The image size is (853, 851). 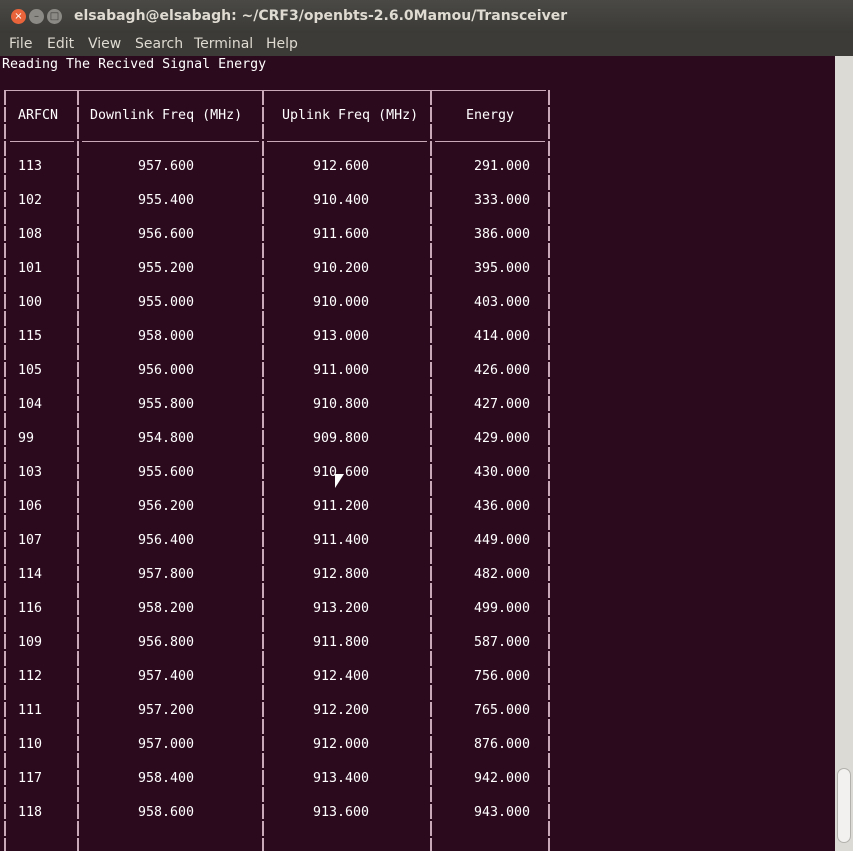 What do you see at coordinates (30, 744) in the screenshot?
I see `table-cell: 110` at bounding box center [30, 744].